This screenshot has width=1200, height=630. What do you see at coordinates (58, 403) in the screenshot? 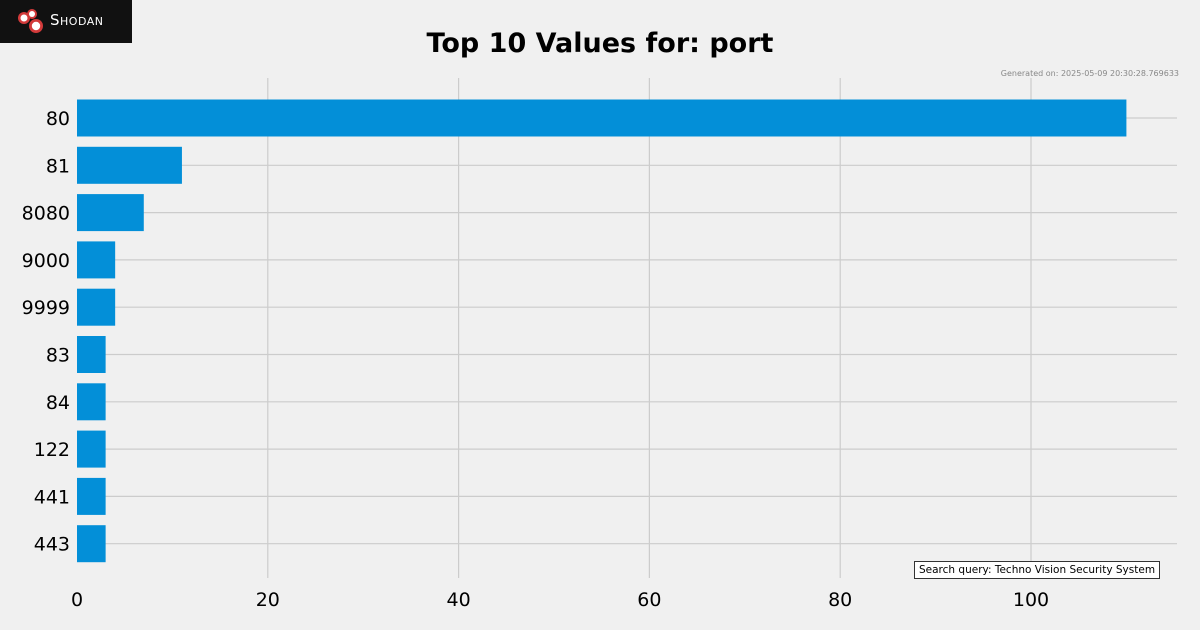
I see `y-tick-label: 84` at bounding box center [58, 403].